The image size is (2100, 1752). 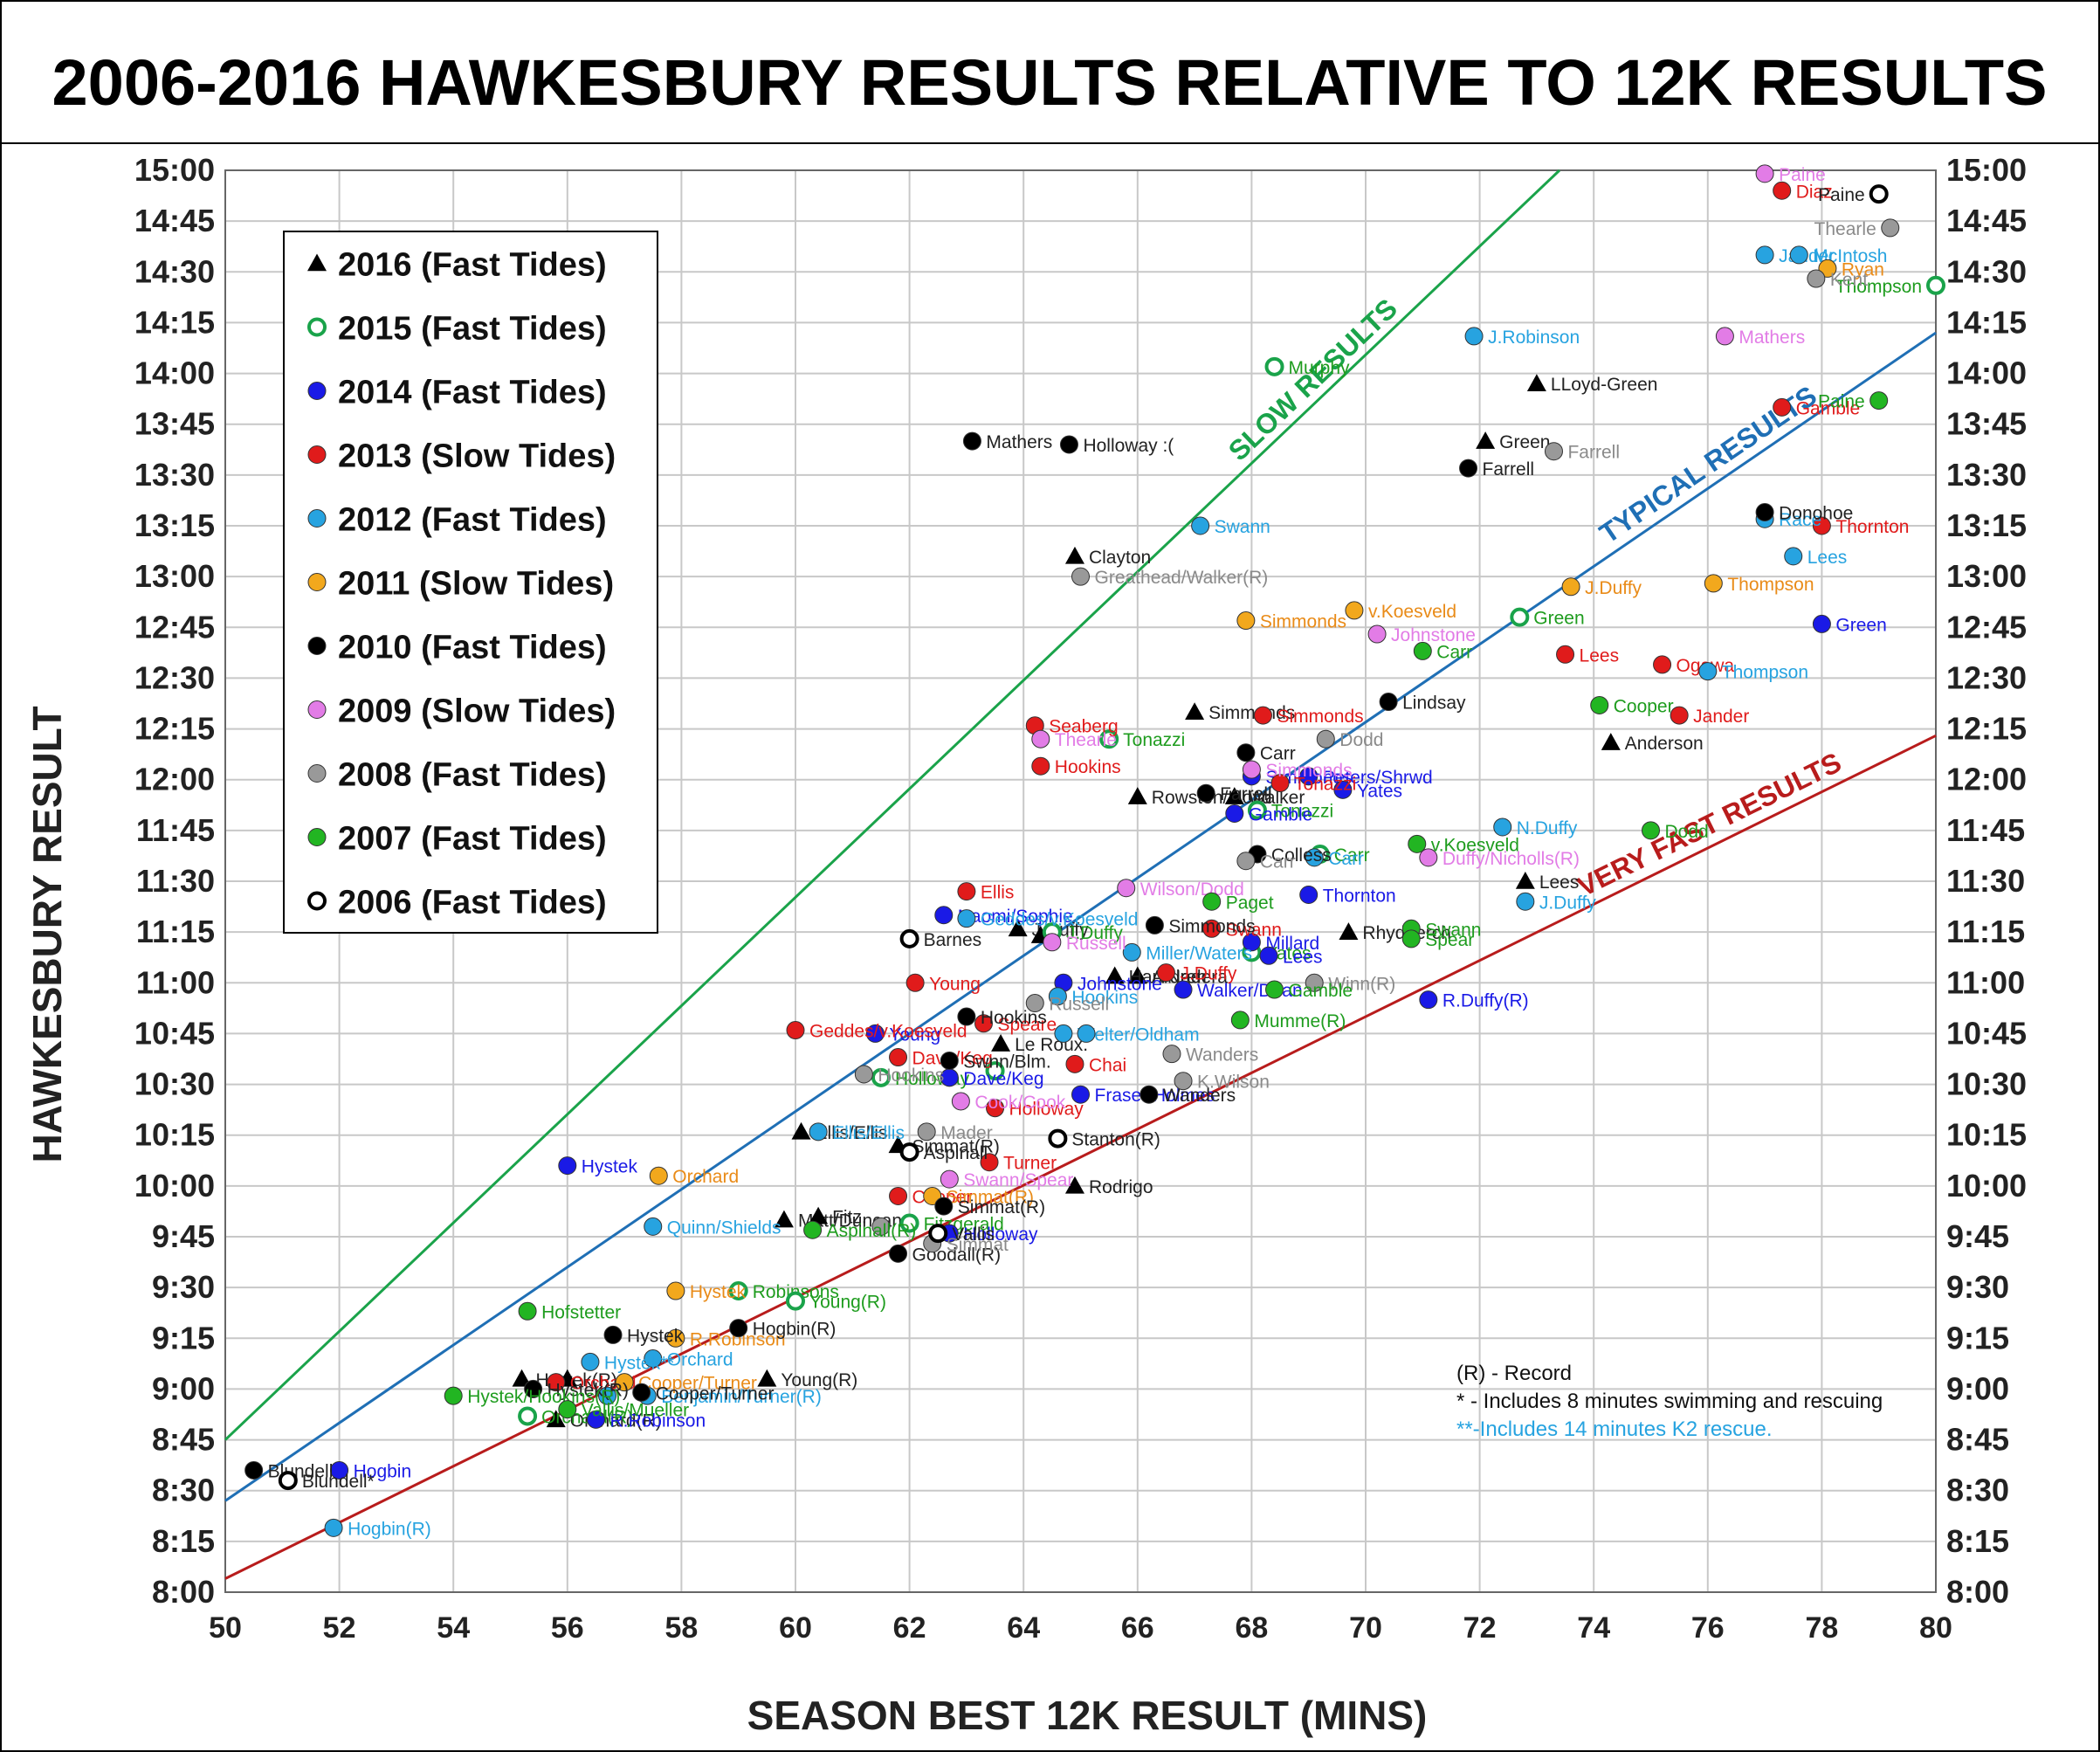 I want to click on data-point: Wilson/Dodd, so click(x=1180, y=889).